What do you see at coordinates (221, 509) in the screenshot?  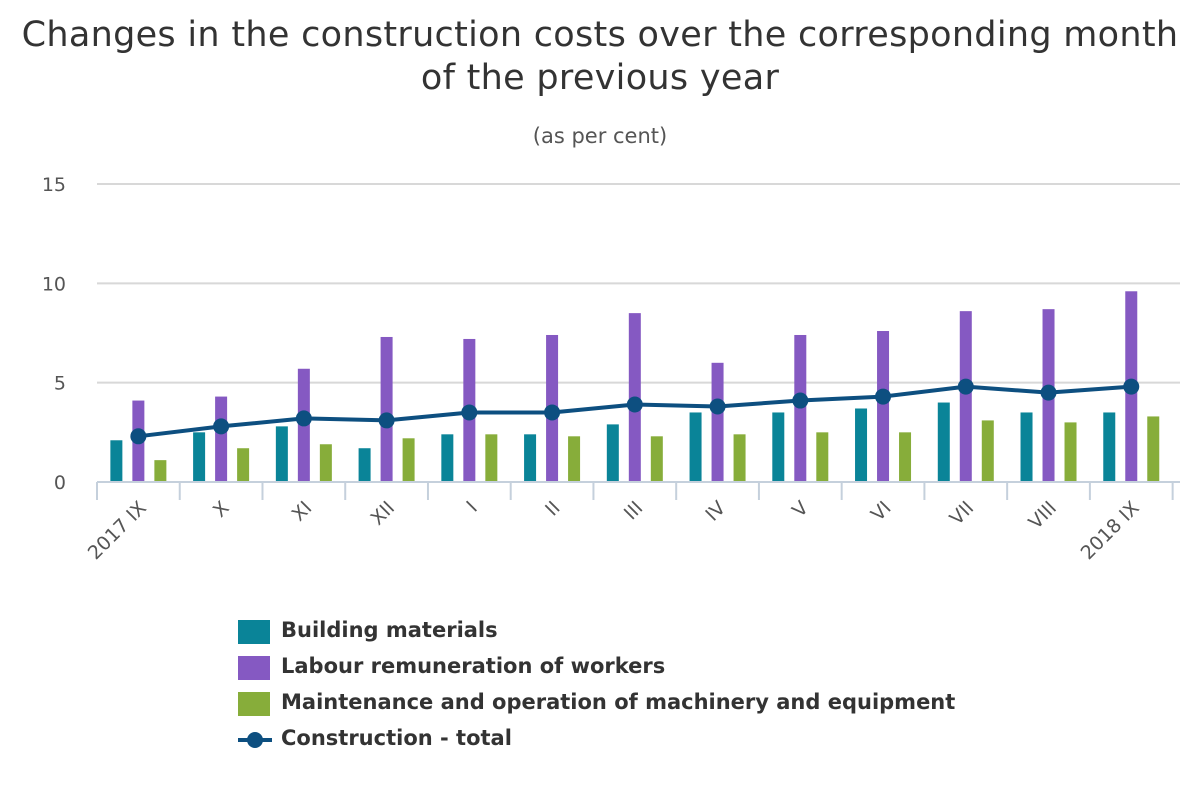 I see `x-tick-label: X` at bounding box center [221, 509].